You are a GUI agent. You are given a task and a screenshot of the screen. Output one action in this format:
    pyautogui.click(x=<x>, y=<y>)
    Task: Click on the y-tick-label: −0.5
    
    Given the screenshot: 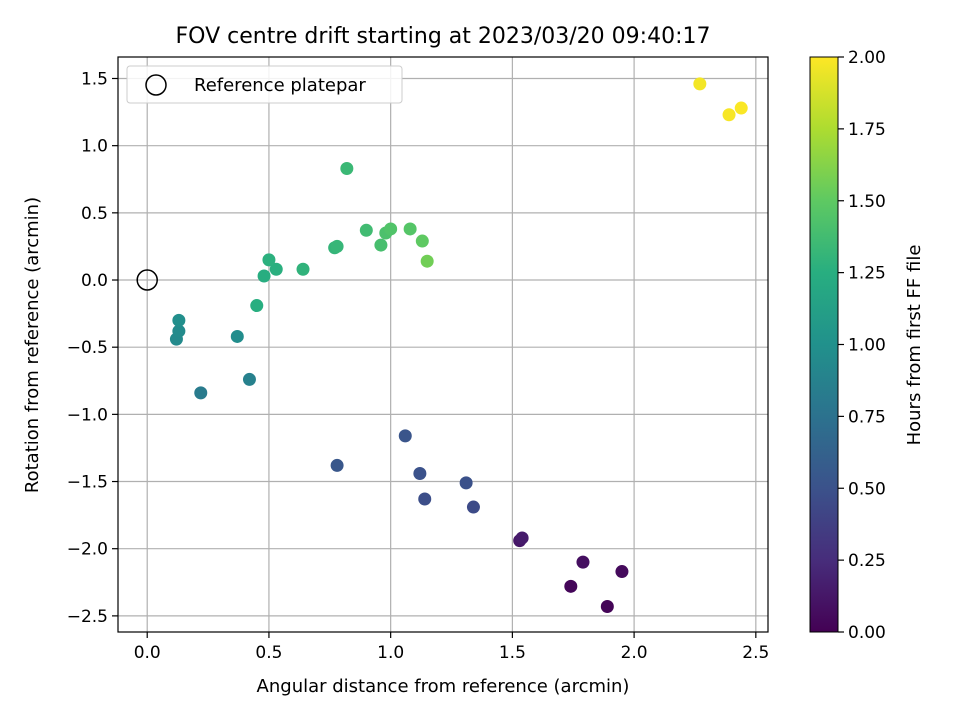 What is the action you would take?
    pyautogui.click(x=87, y=348)
    